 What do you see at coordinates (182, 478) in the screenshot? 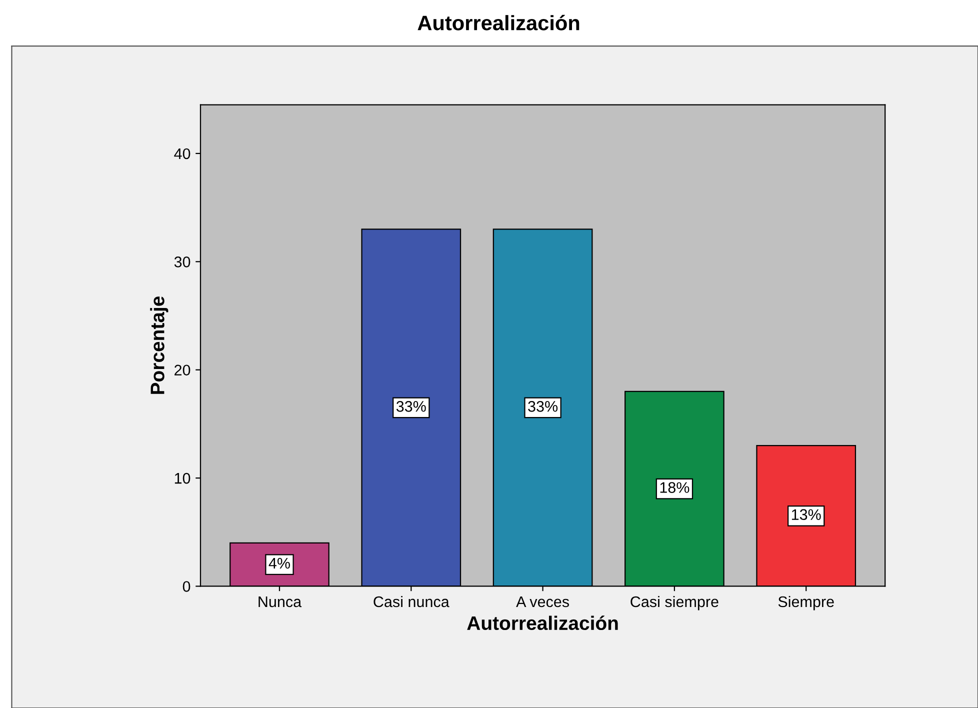
I see `y-tick-label: 10` at bounding box center [182, 478].